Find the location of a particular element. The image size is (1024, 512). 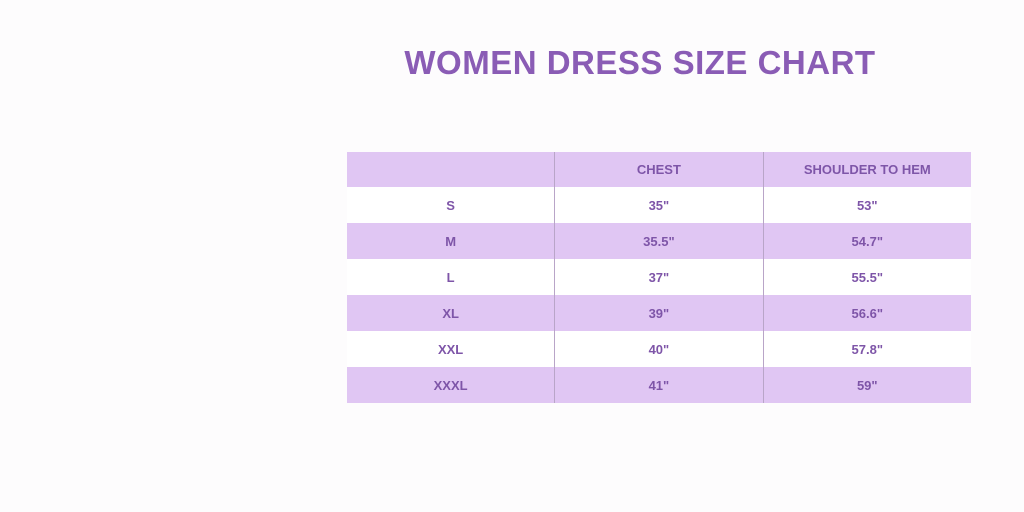

chest-cell: 37" is located at coordinates (659, 277).